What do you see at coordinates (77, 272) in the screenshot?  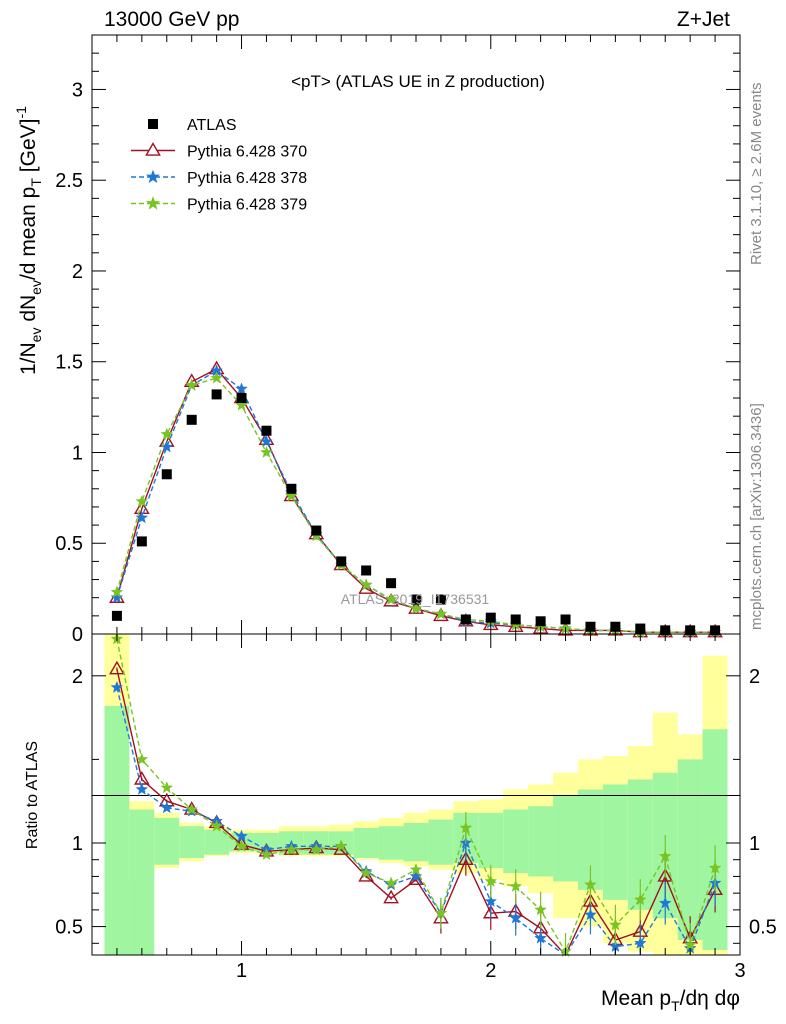 I see `y-tick-label: 2` at bounding box center [77, 272].